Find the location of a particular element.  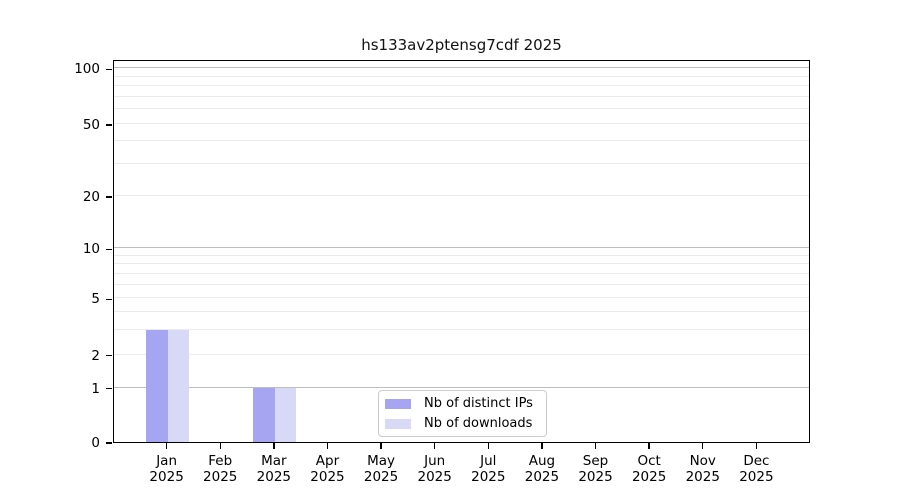

x-tick-label: Sep 2025 is located at coordinates (596, 469).